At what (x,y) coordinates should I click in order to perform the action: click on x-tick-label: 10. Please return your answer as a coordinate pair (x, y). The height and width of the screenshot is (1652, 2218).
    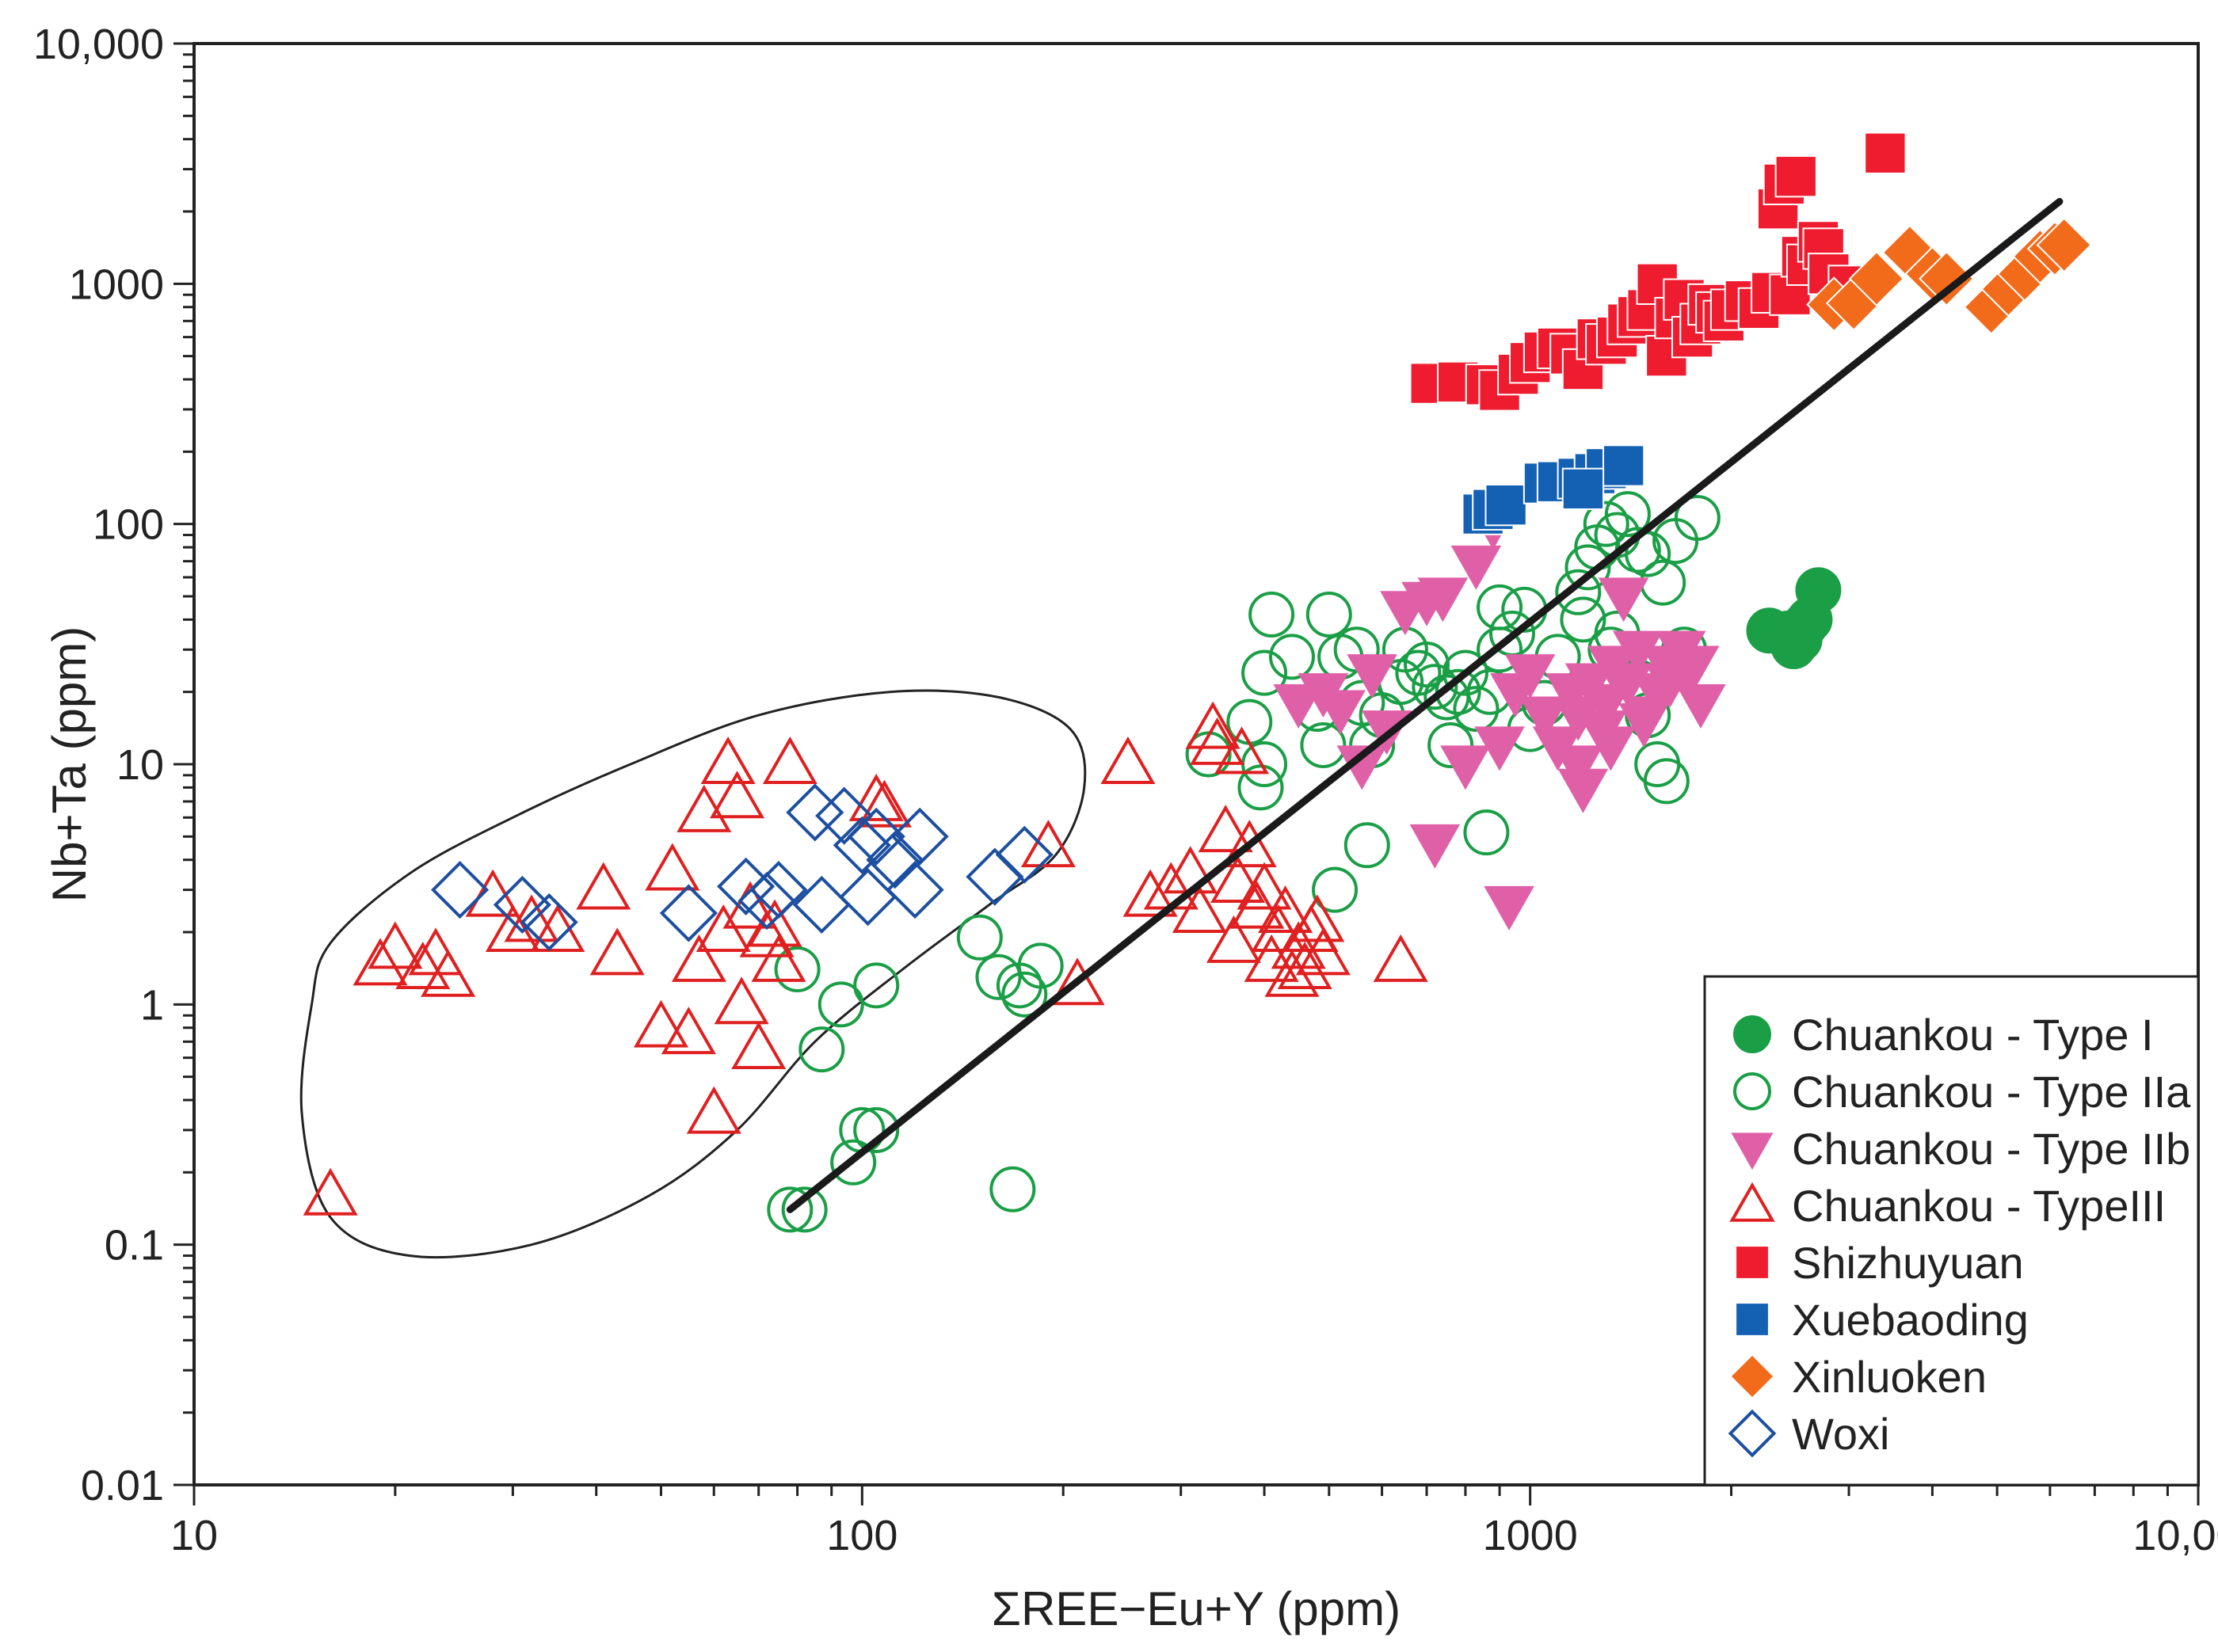
    Looking at the image, I should click on (194, 1535).